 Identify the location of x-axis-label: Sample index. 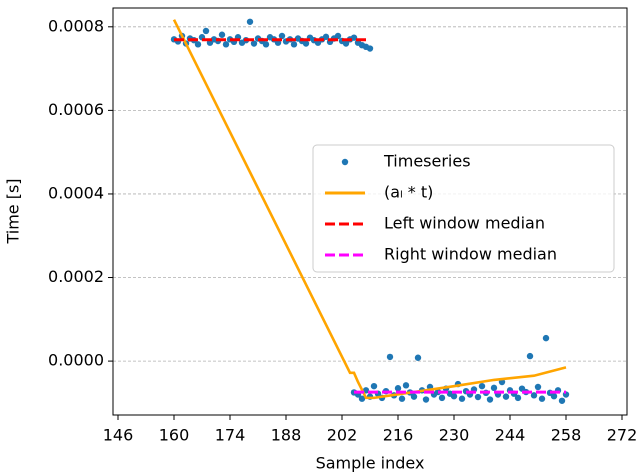
(370, 463).